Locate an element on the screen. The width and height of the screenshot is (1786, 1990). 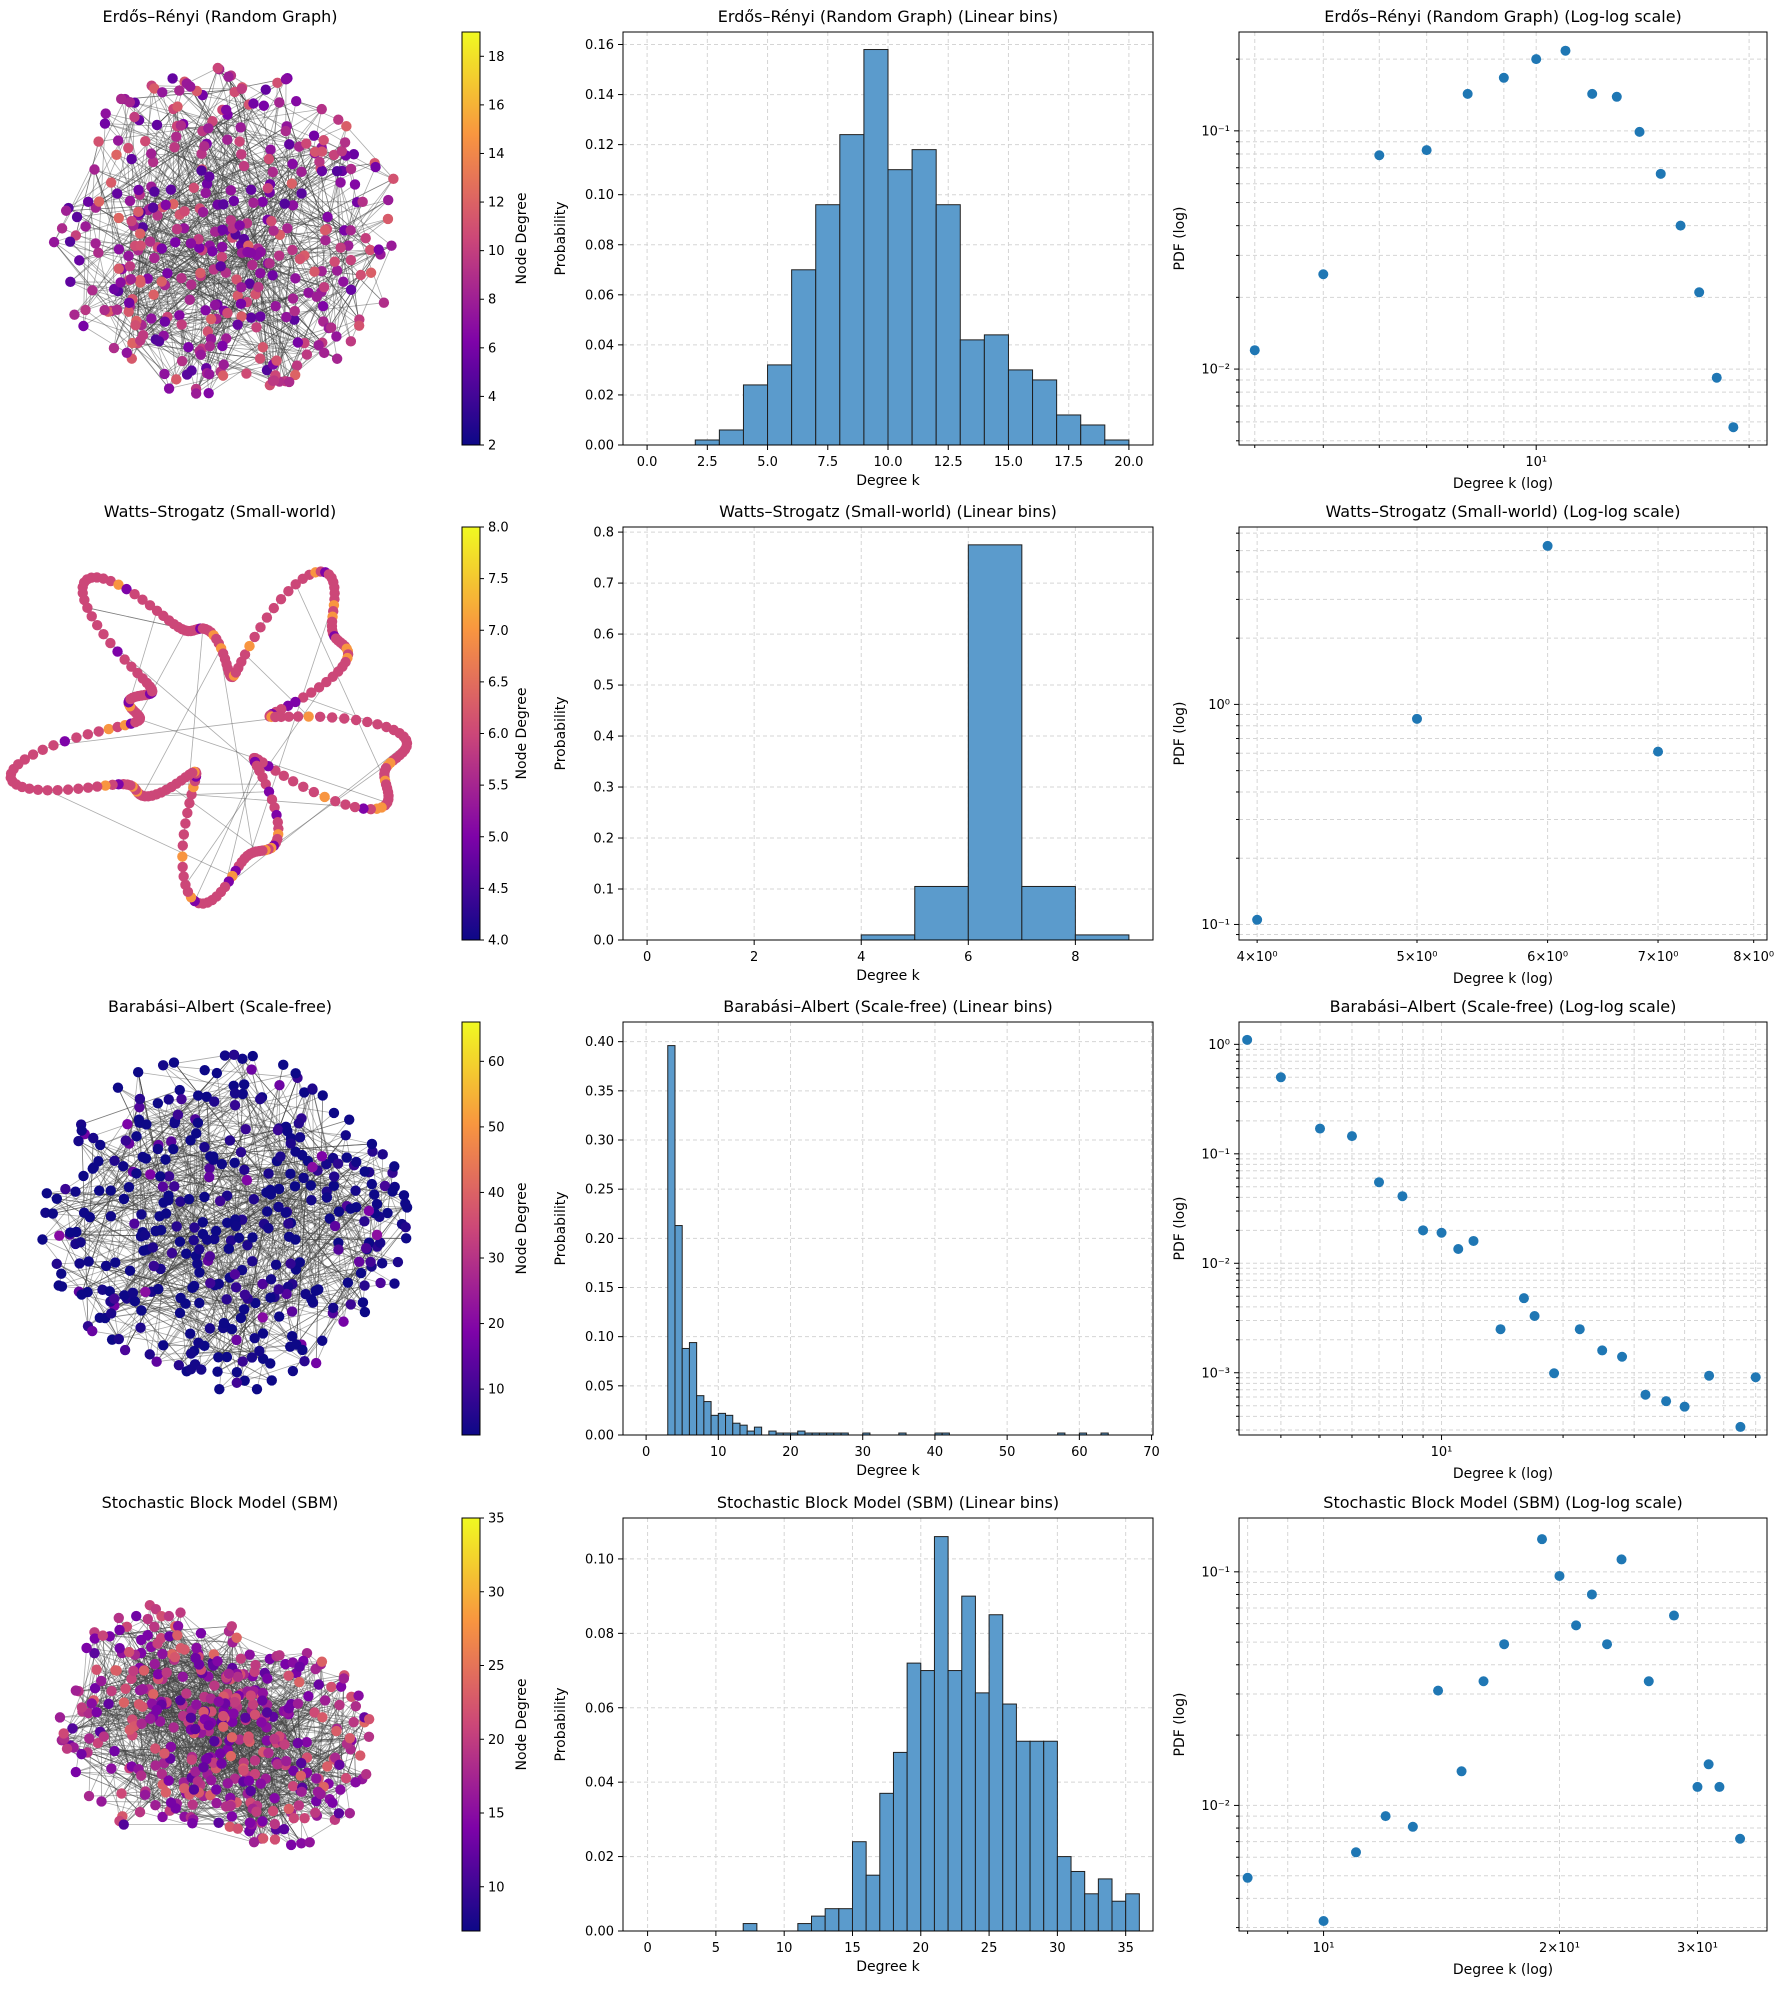
x-tick-label: 6×10⁰ is located at coordinates (1547, 957).